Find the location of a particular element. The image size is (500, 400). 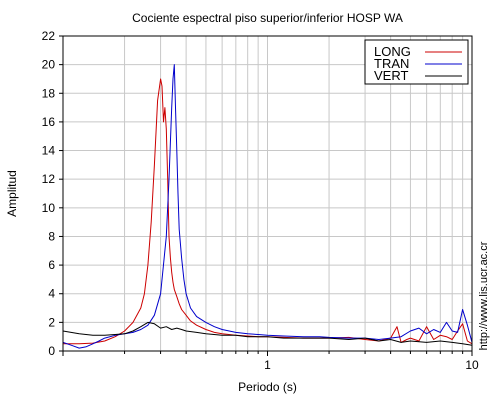

y-tick-label: 20 is located at coordinates (49, 65).